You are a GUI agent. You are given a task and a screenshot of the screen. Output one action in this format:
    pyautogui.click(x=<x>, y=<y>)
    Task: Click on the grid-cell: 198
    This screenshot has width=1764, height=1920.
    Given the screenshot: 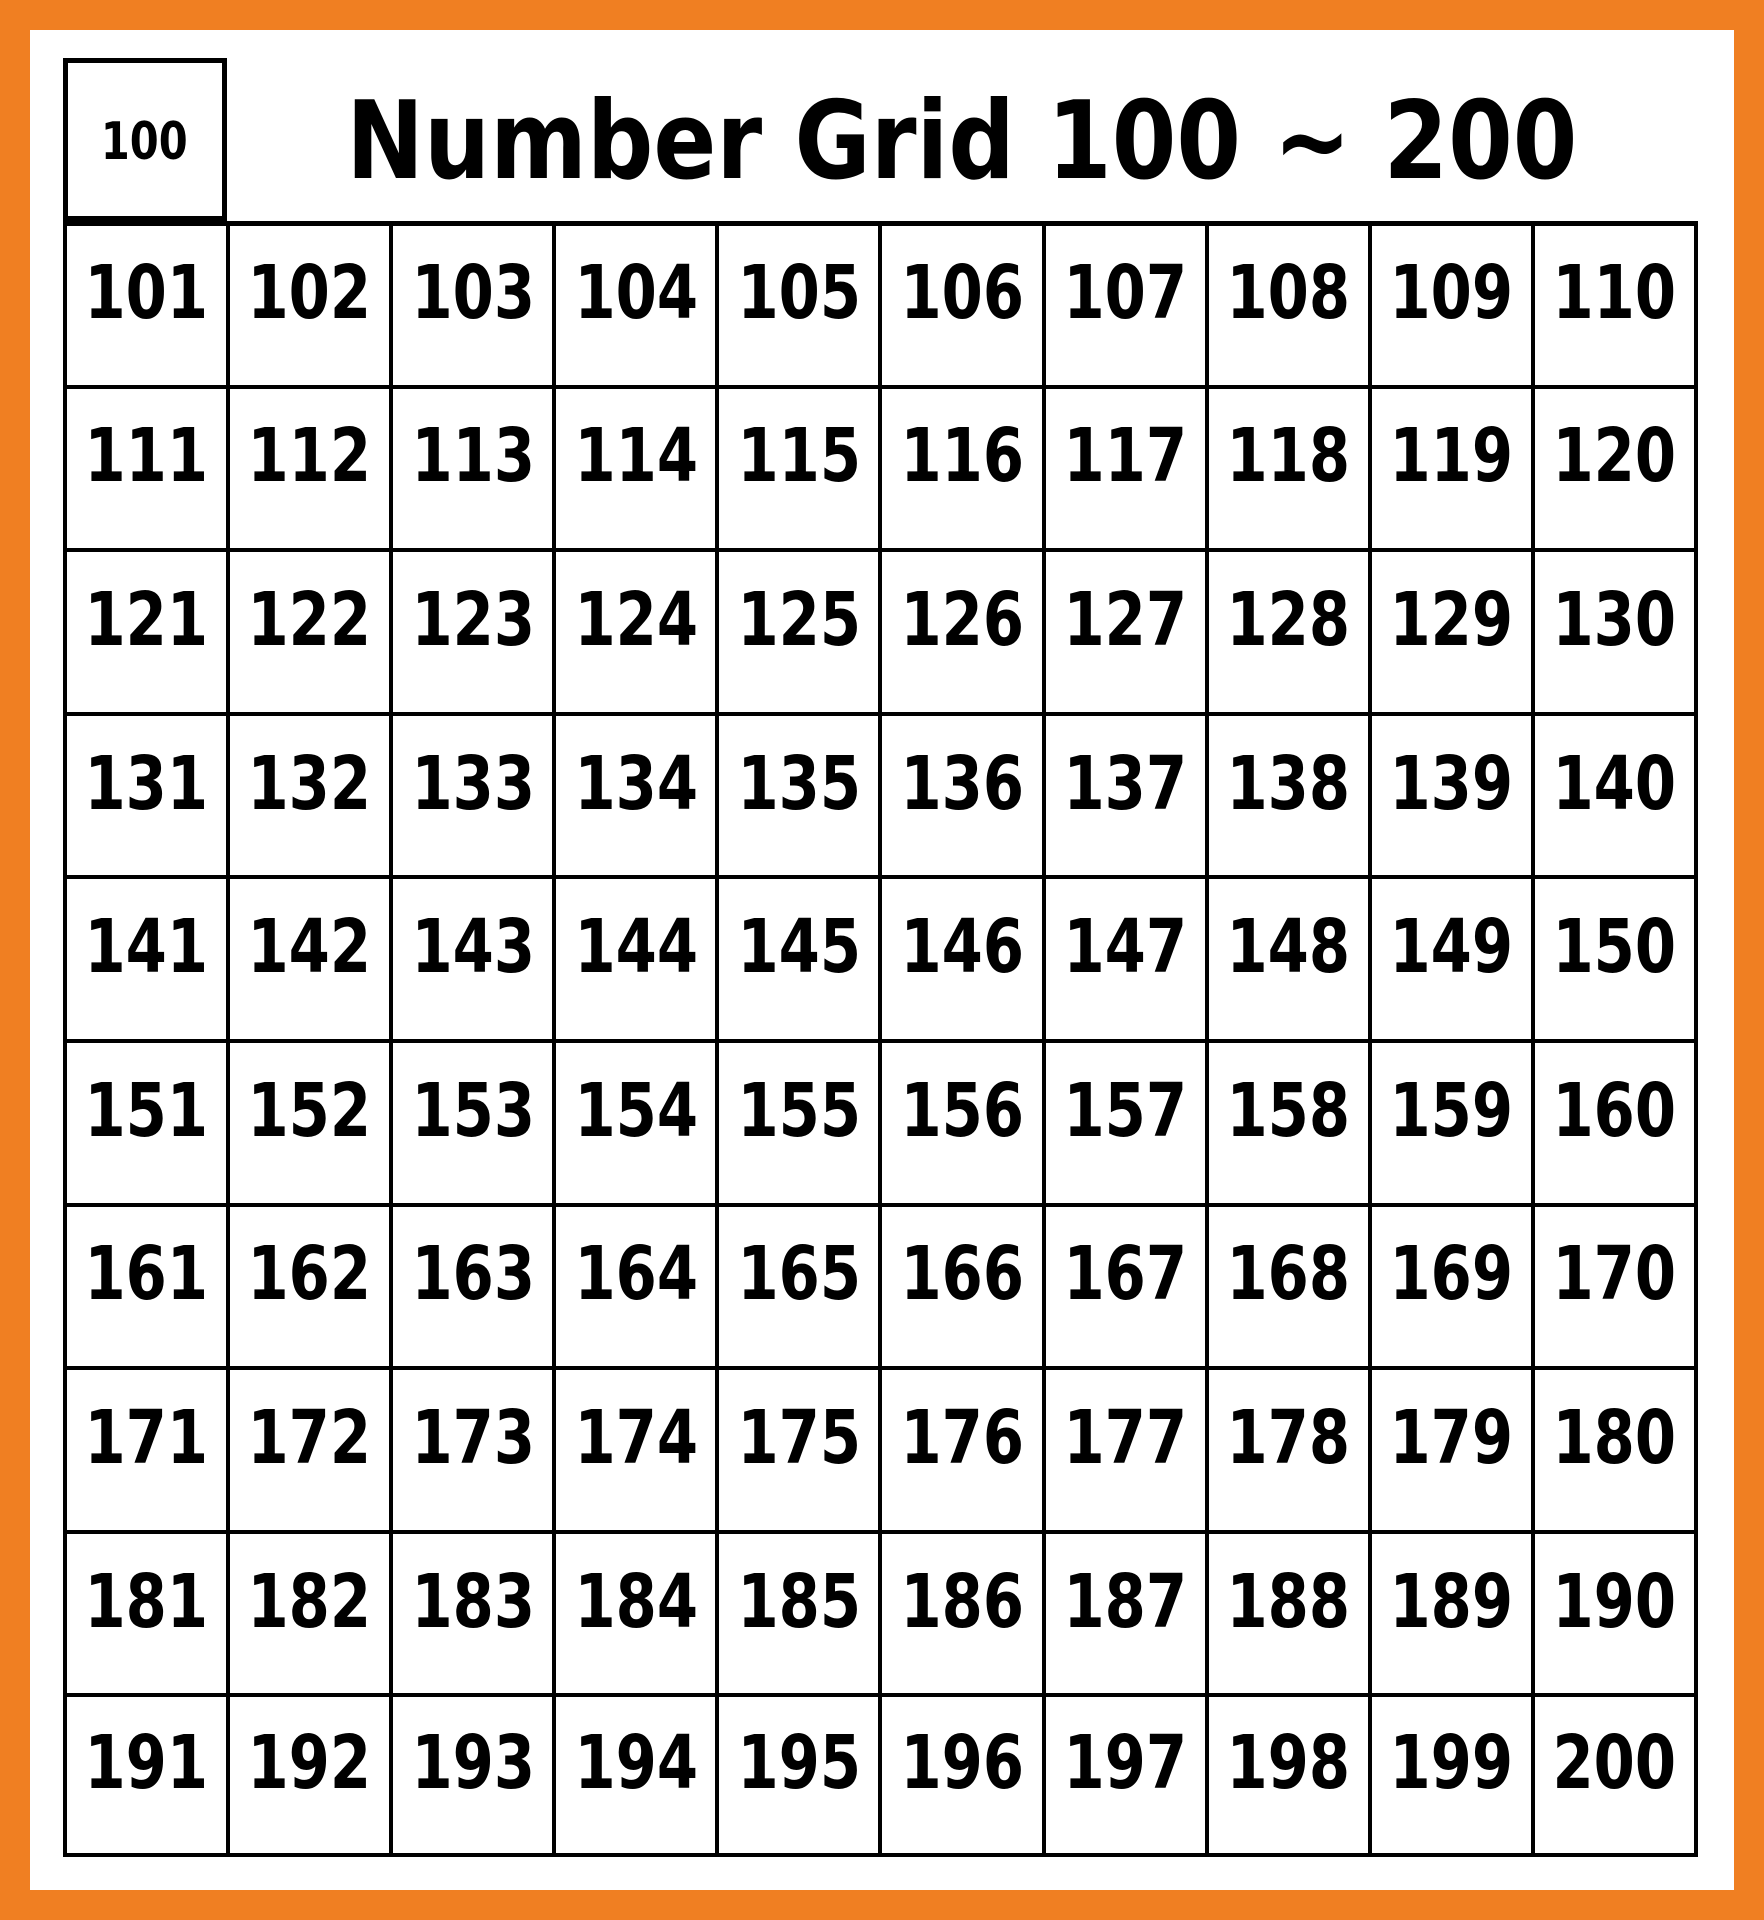 What is the action you would take?
    pyautogui.click(x=1286, y=1775)
    